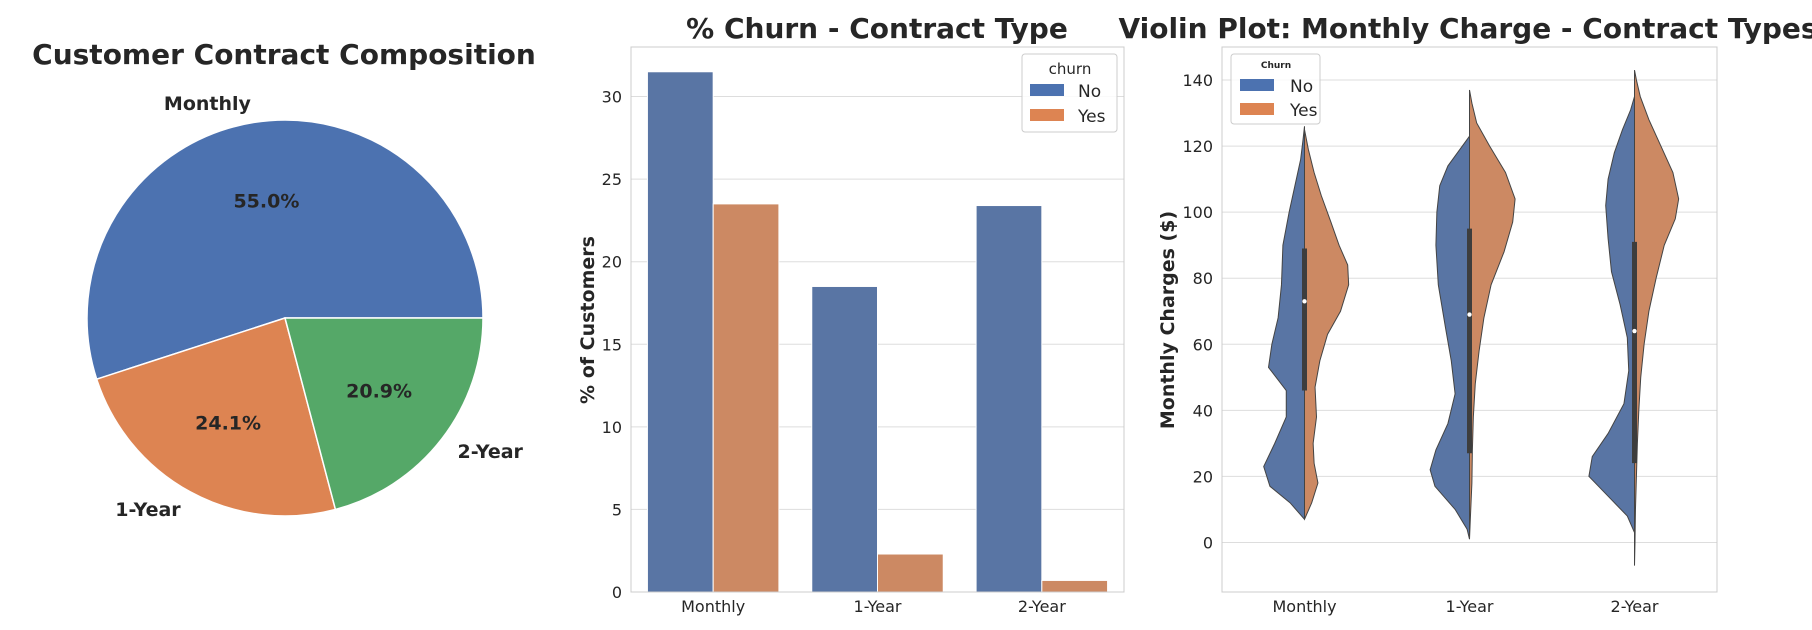 Image resolution: width=1812 pixels, height=630 pixels. What do you see at coordinates (1091, 117) in the screenshot?
I see `bar-legend-label-yes: Yes` at bounding box center [1091, 117].